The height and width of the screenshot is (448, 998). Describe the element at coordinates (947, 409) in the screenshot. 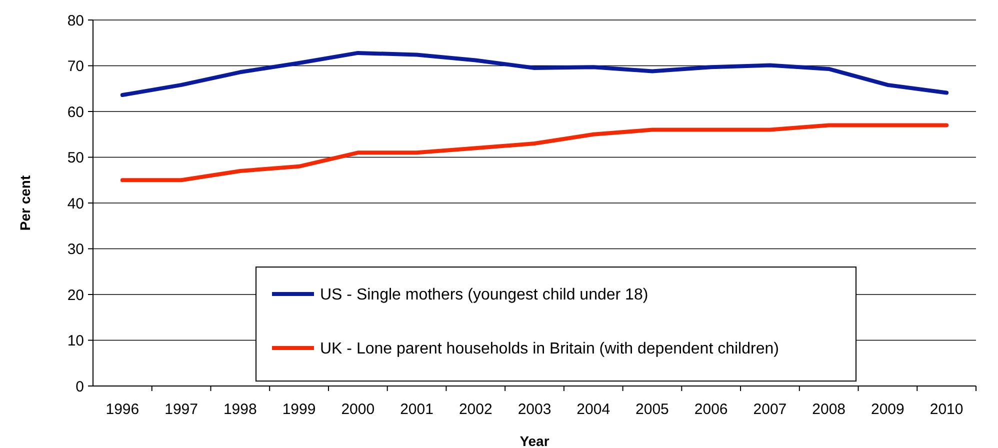

I see `x-tick-label: 2010` at that location.